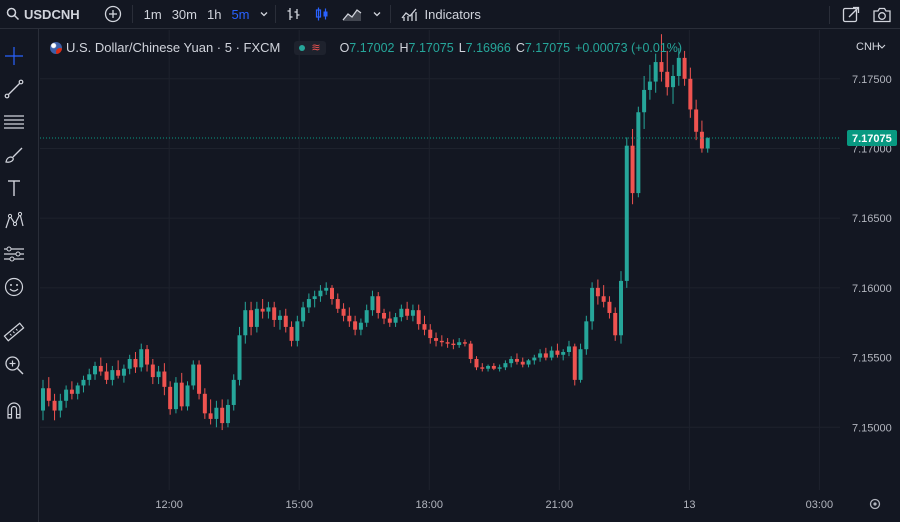 The image size is (900, 522). What do you see at coordinates (14, 332) in the screenshot?
I see `measure-tool` at bounding box center [14, 332].